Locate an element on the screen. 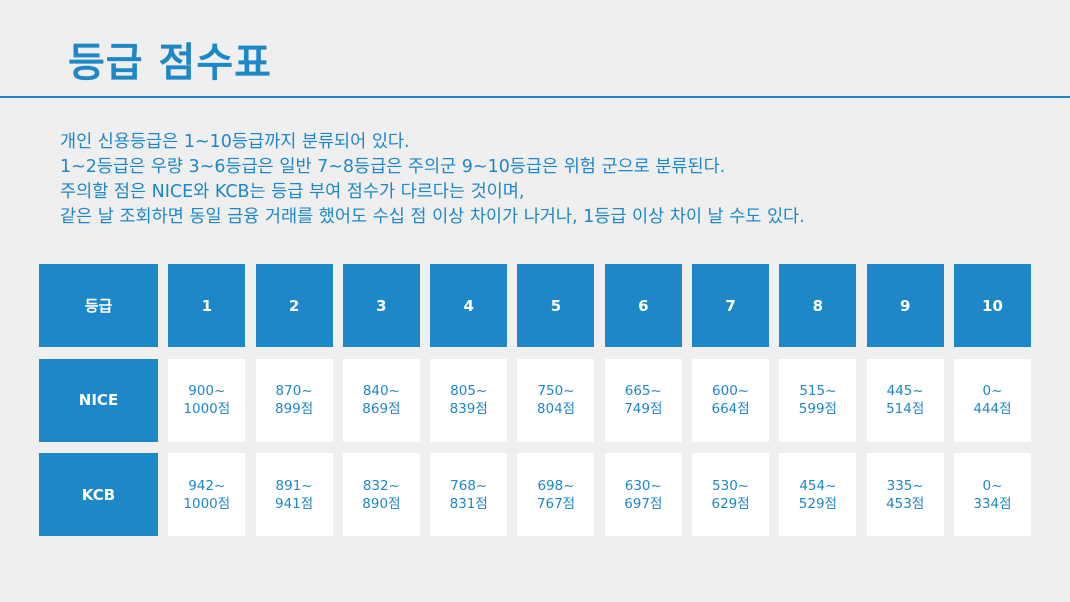 The width and height of the screenshot is (1070, 602). score-range-min: 600~ is located at coordinates (731, 391).